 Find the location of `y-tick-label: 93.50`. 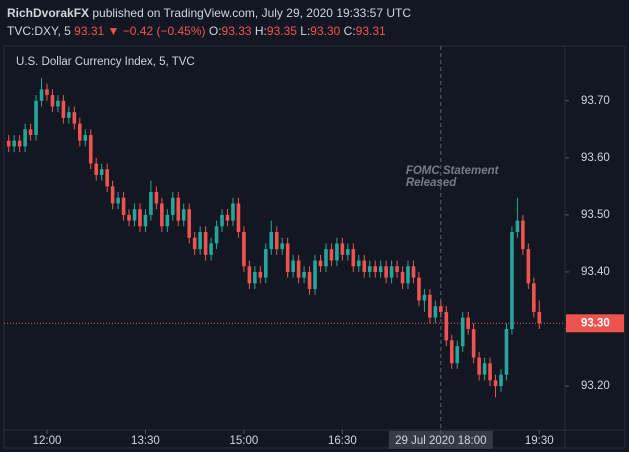

y-tick-label: 93.50 is located at coordinates (595, 215).